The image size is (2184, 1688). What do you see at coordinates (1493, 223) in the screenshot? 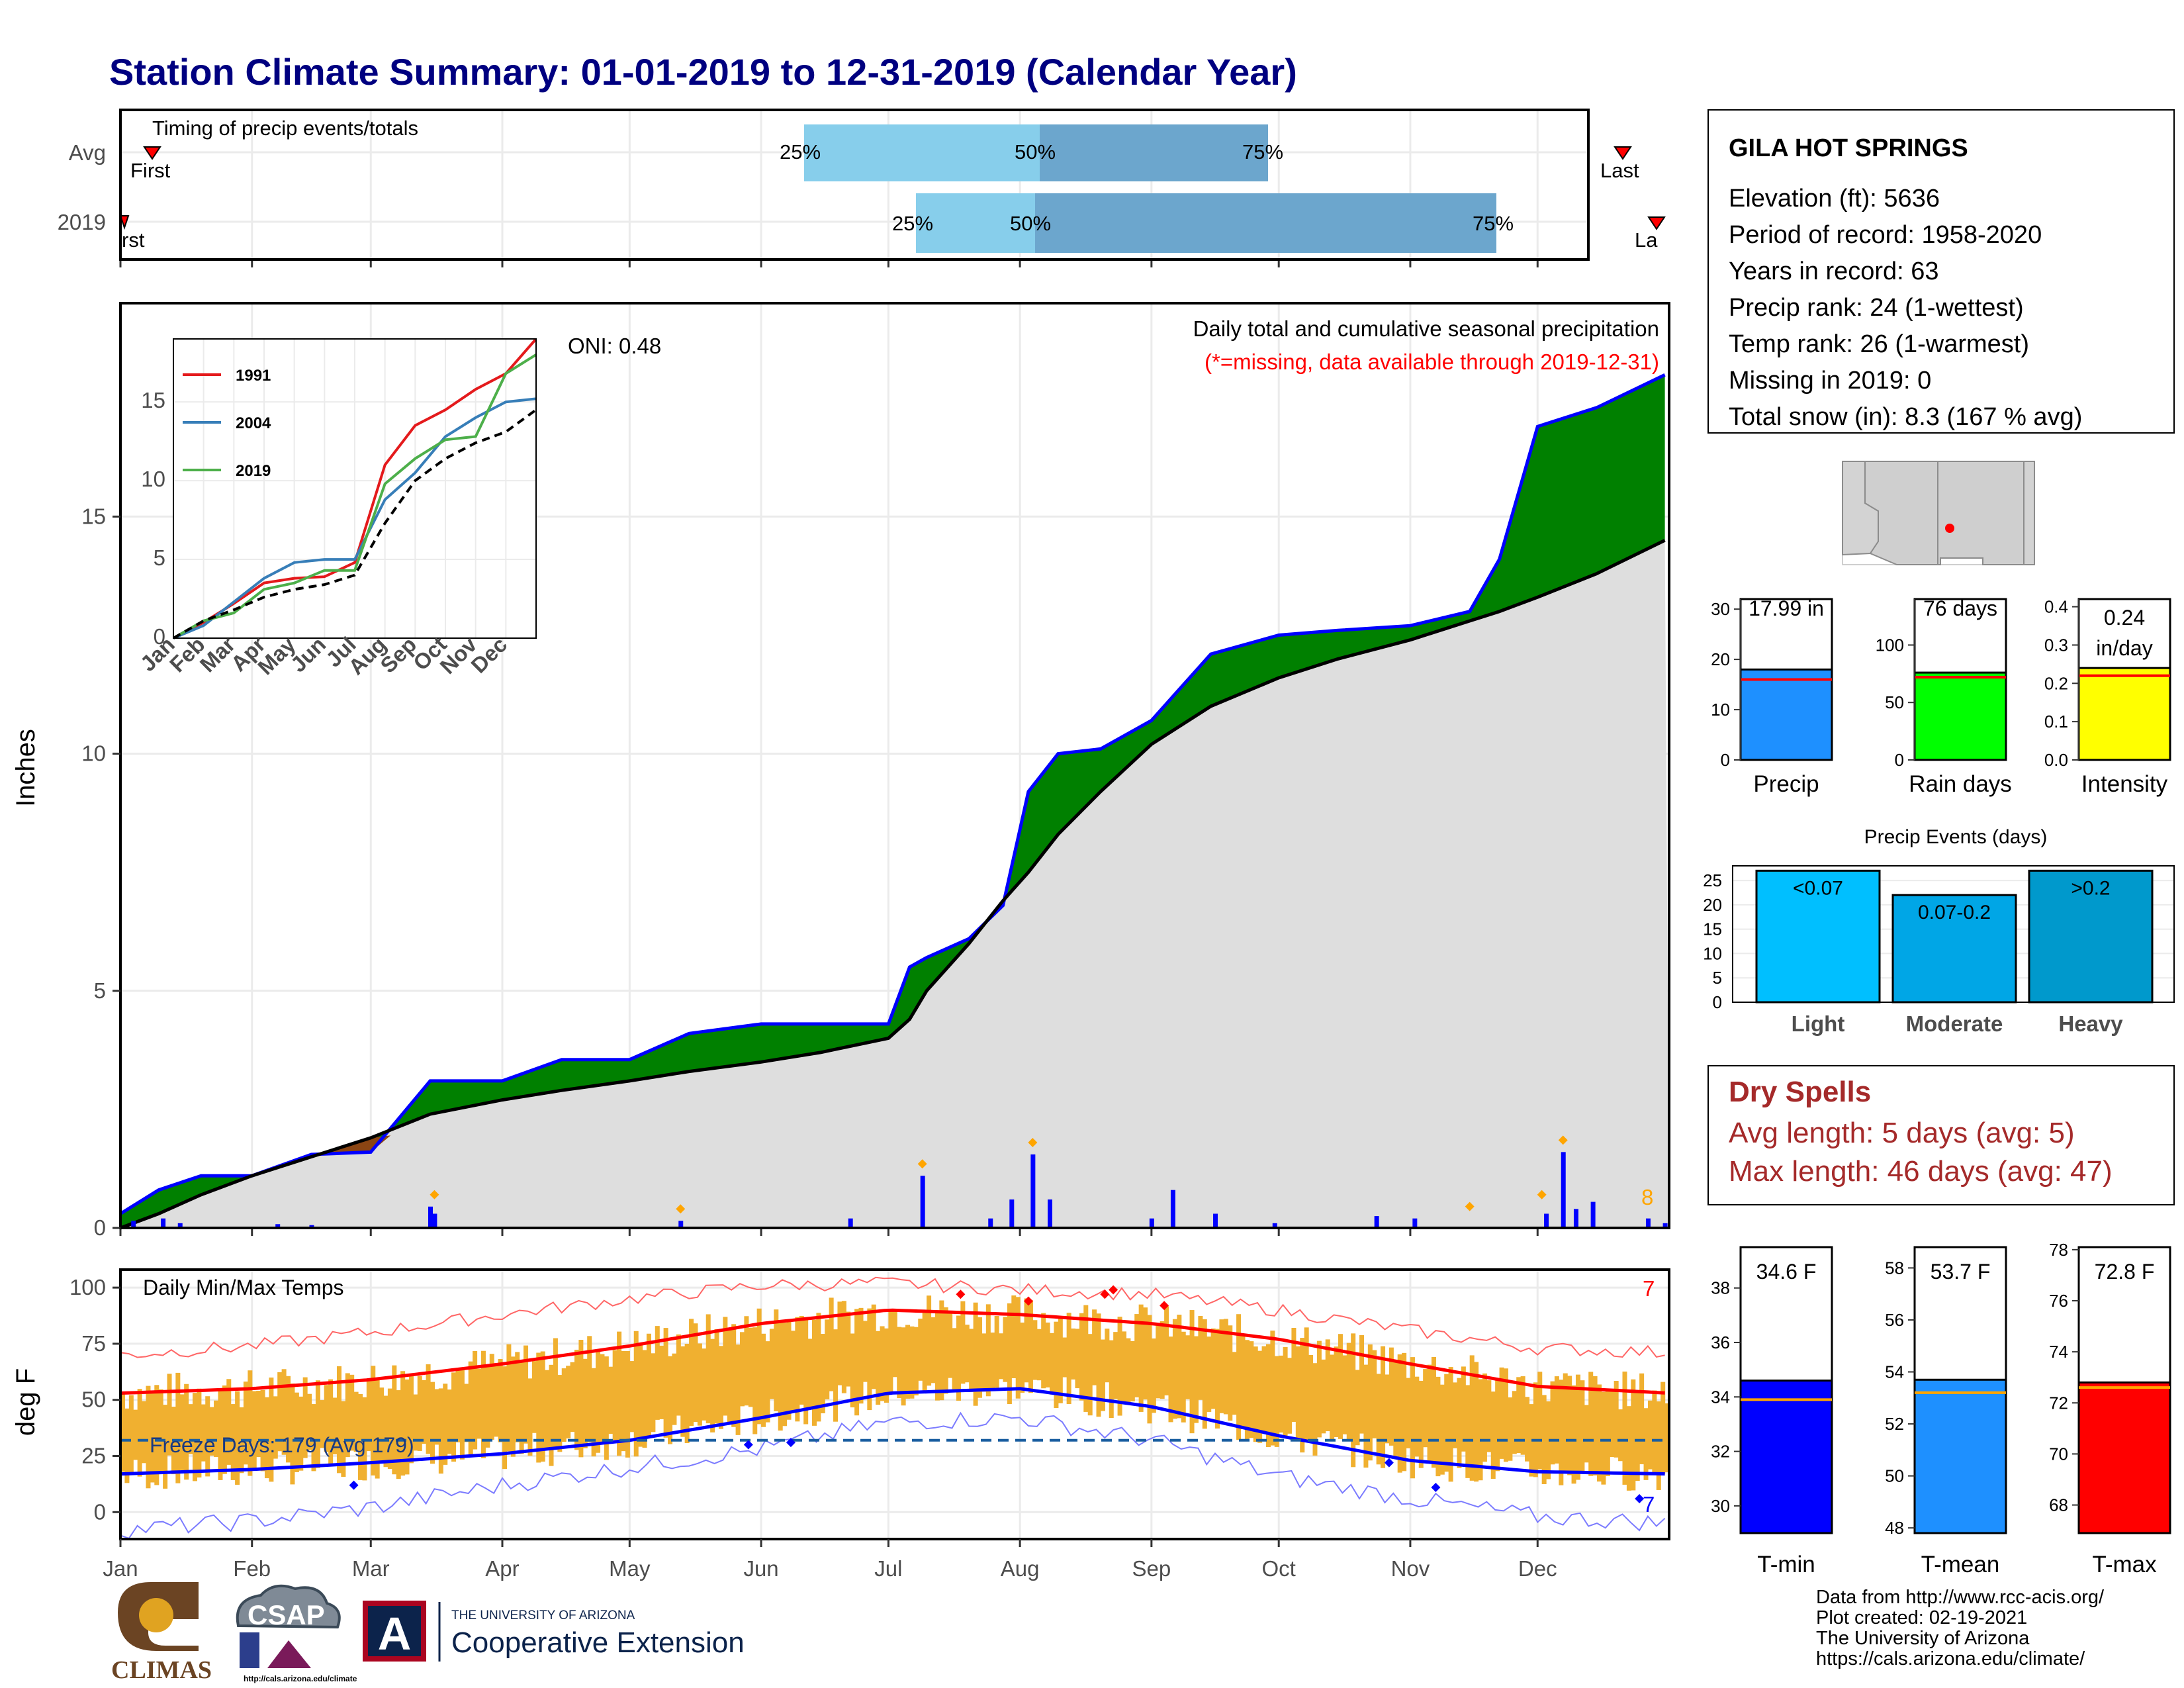
I see `timing-2019-p75: 75%` at bounding box center [1493, 223].